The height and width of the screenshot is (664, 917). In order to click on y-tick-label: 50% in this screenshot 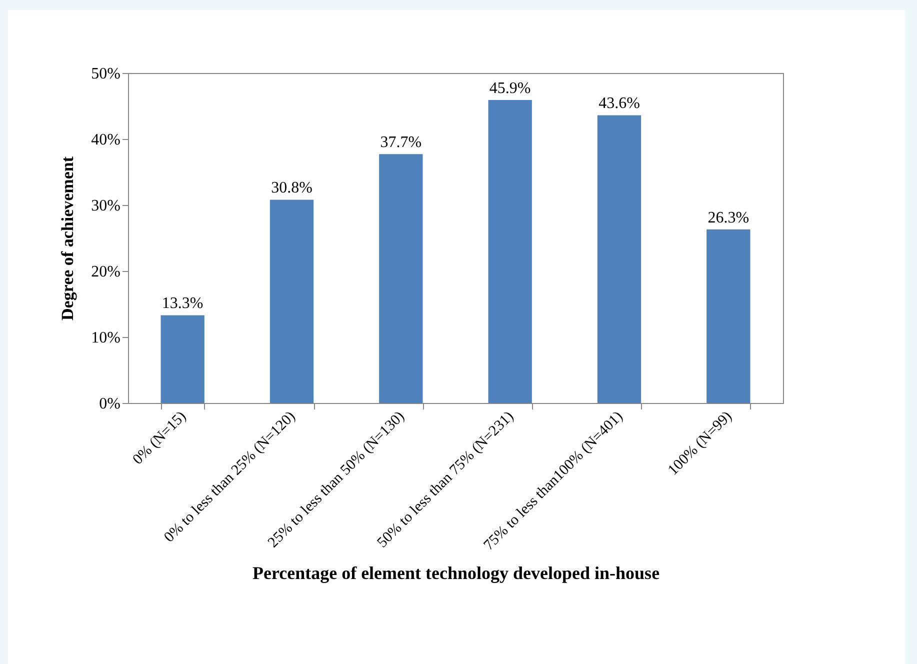, I will do `click(105, 74)`.